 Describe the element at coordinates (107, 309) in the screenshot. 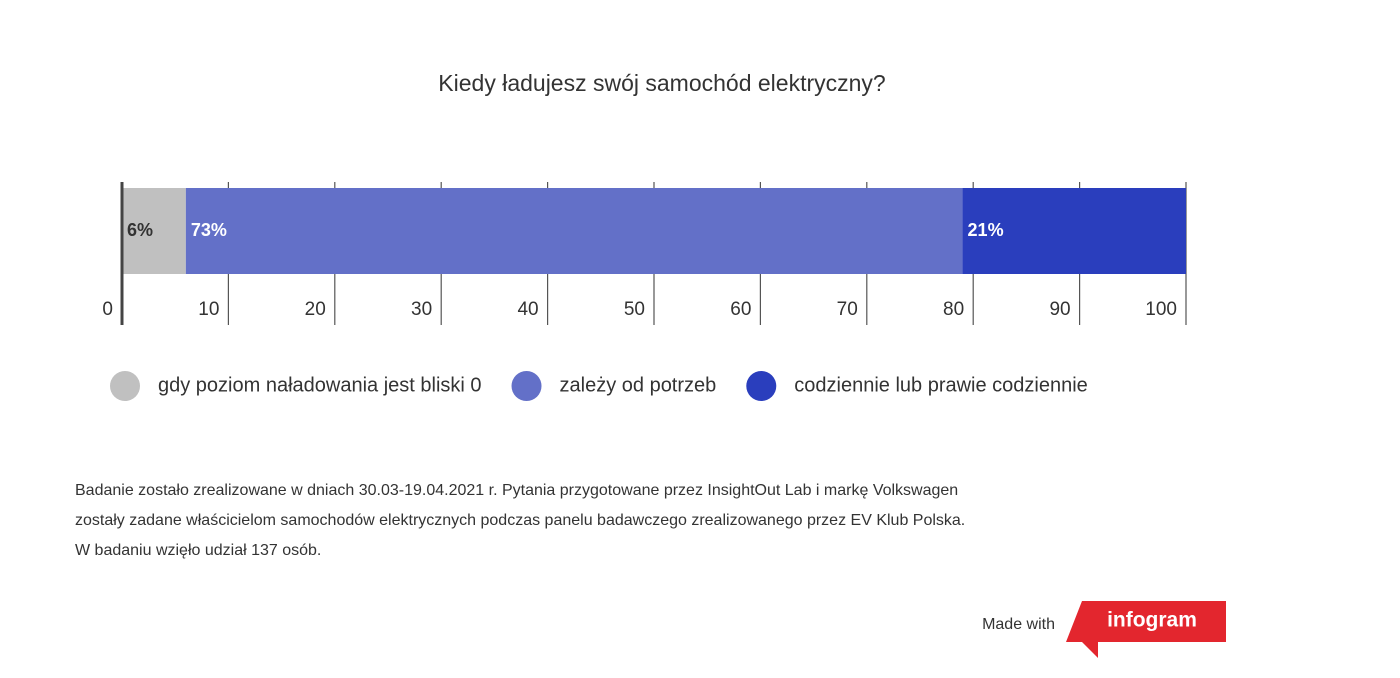

I see `x-tick-label: 0` at that location.